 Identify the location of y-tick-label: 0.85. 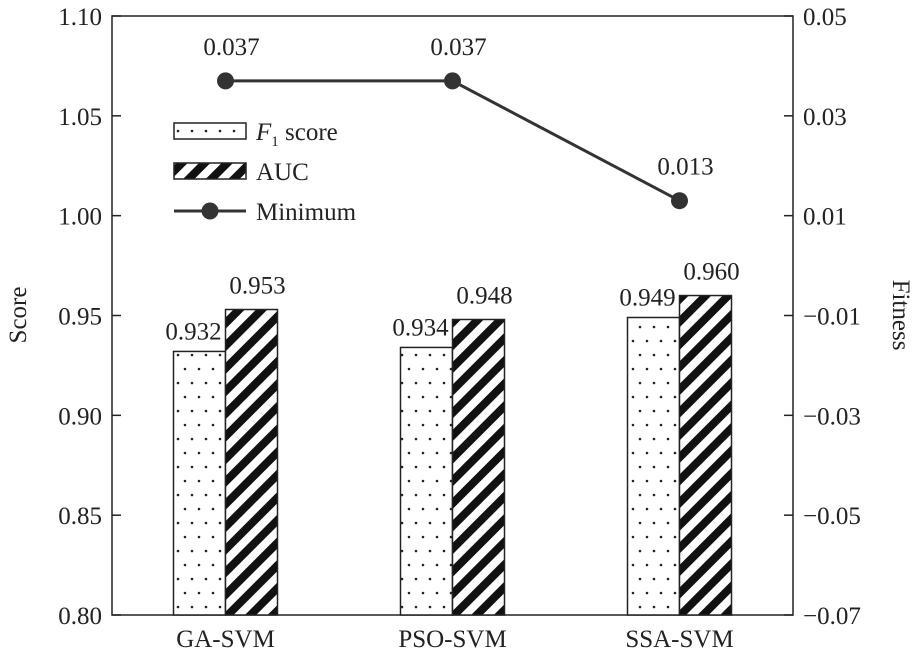
(80, 516).